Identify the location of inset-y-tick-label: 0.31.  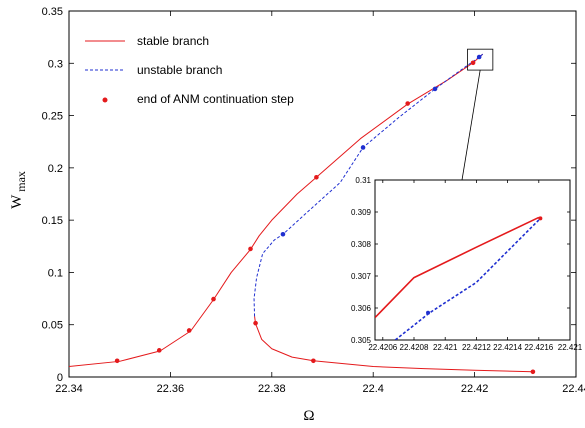
(363, 180).